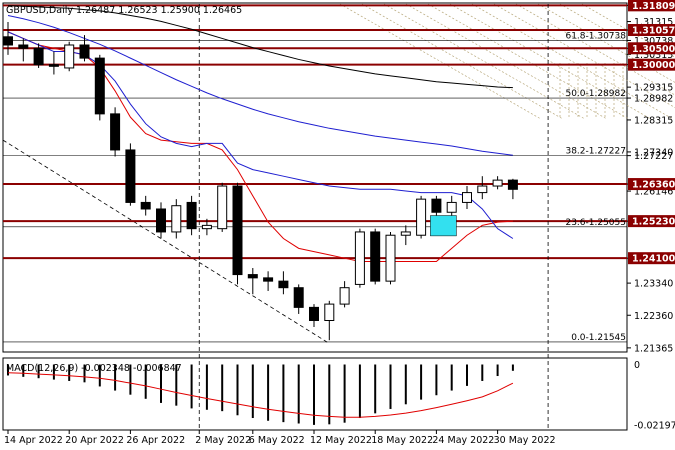  I want to click on badge-label: 1.31809, so click(653, 6).